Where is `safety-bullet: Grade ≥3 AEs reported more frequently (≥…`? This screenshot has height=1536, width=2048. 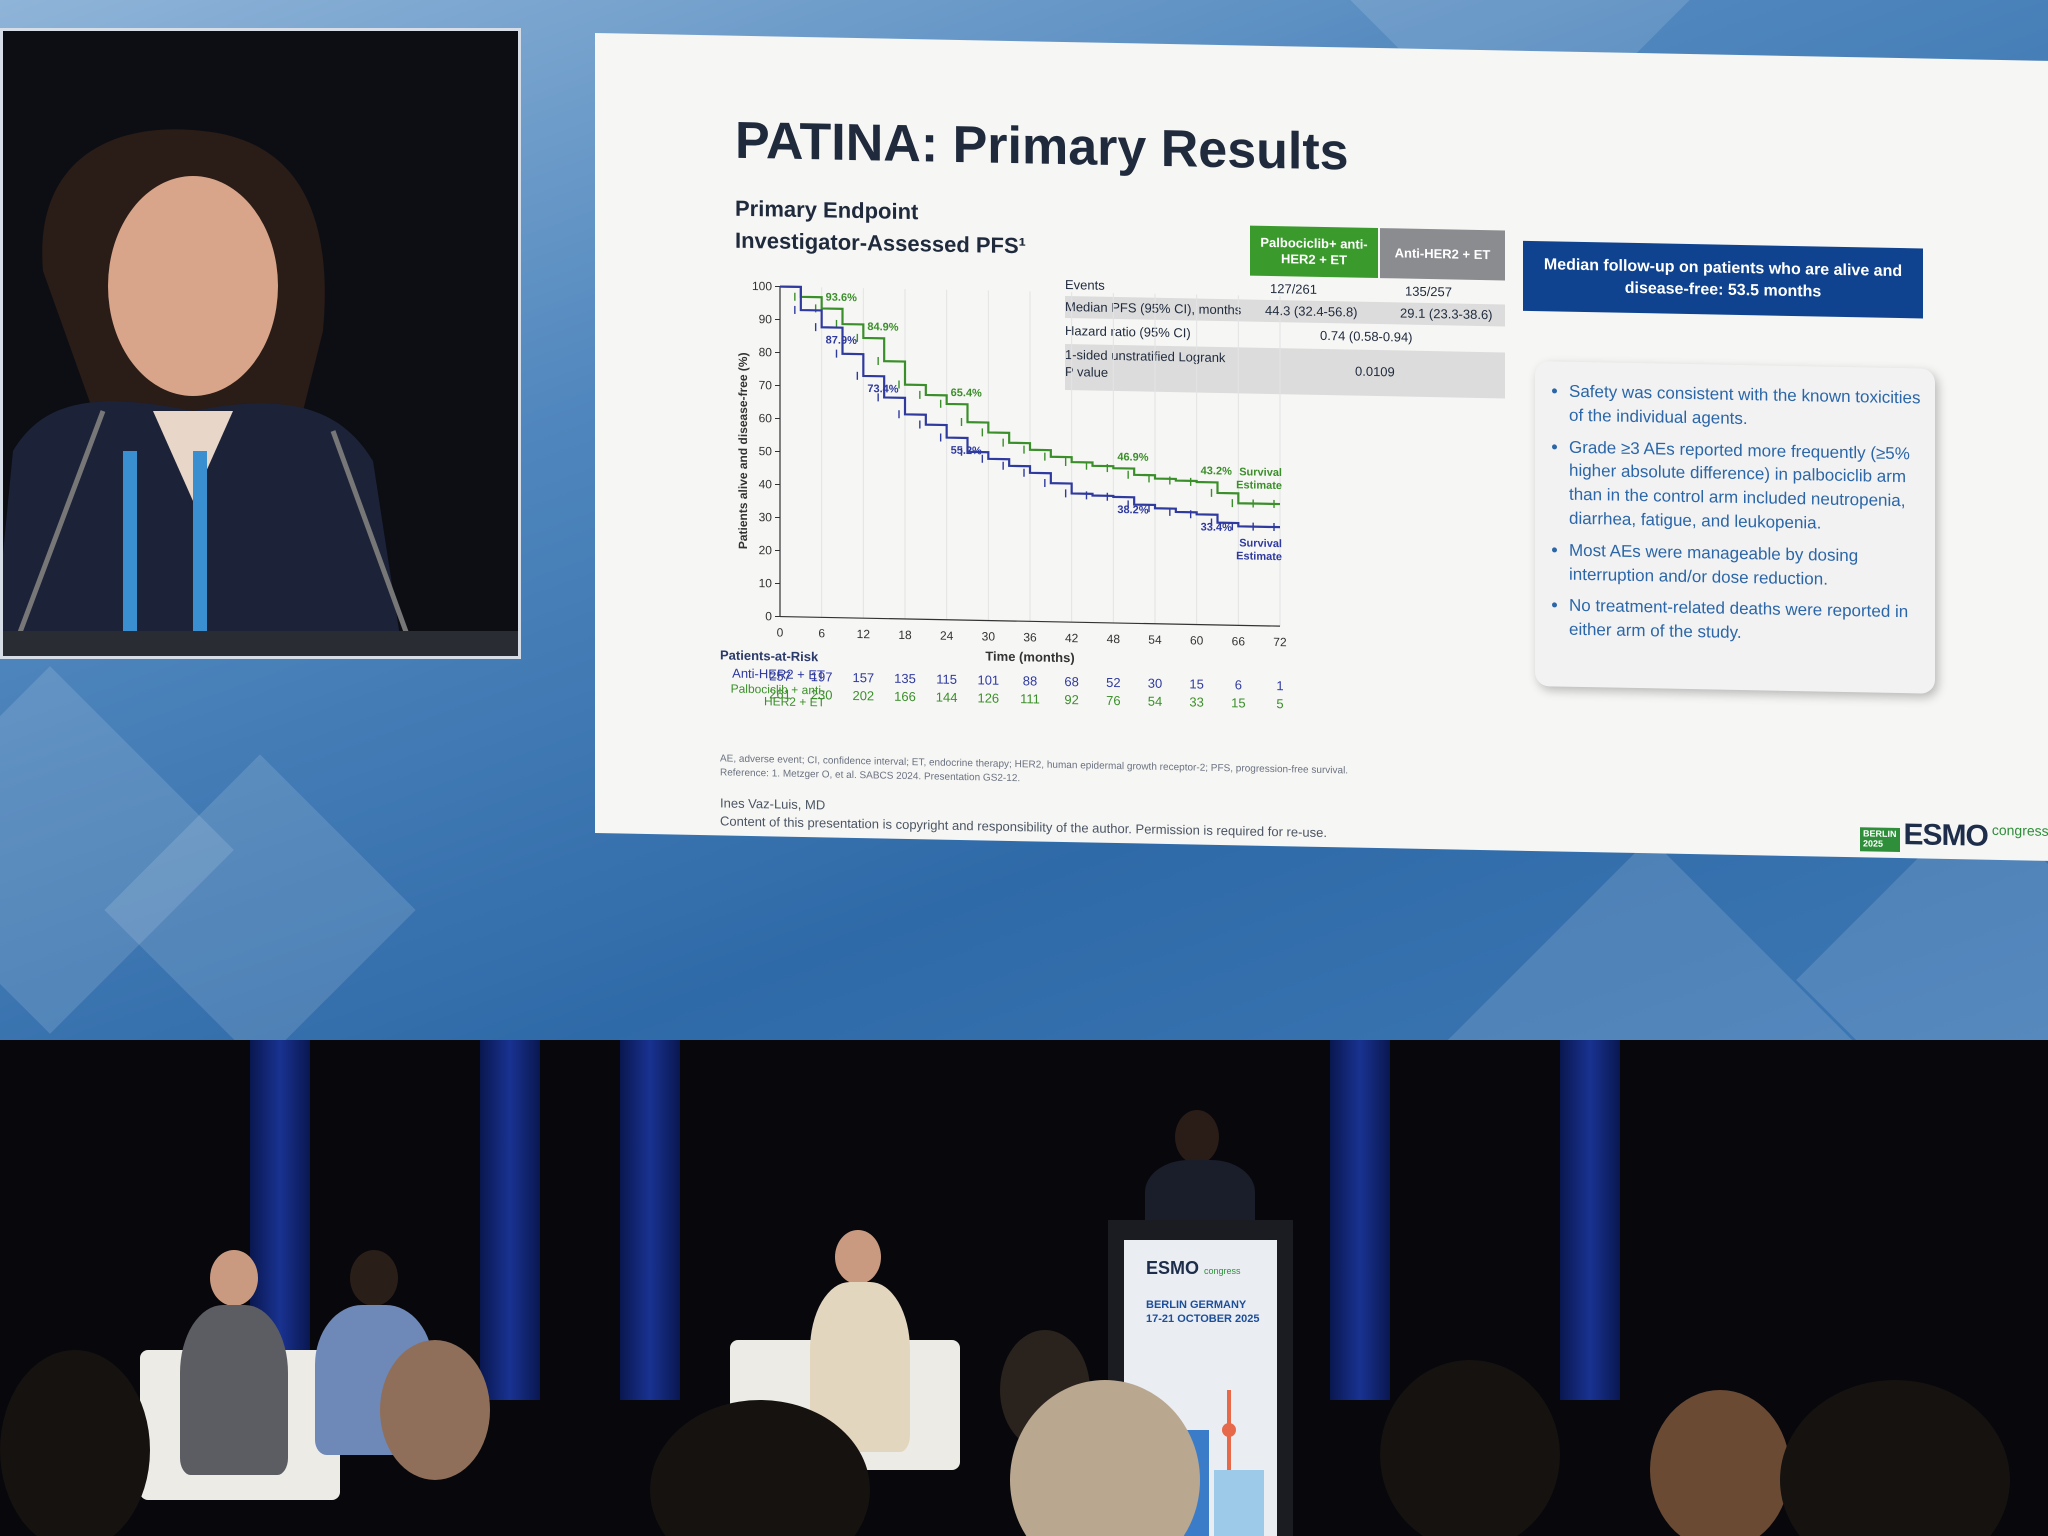 safety-bullet: Grade ≥3 AEs reported more frequently (≥… is located at coordinates (1745, 486).